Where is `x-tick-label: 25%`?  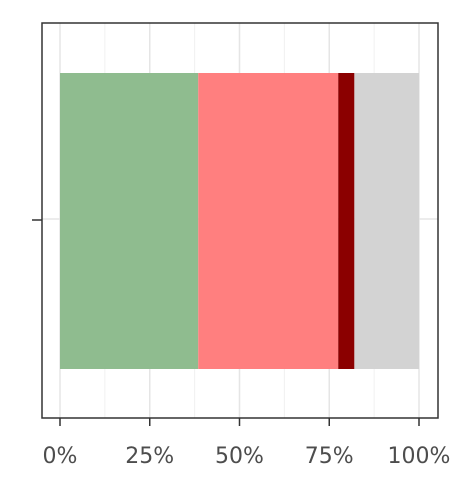 x-tick-label: 25% is located at coordinates (149, 456).